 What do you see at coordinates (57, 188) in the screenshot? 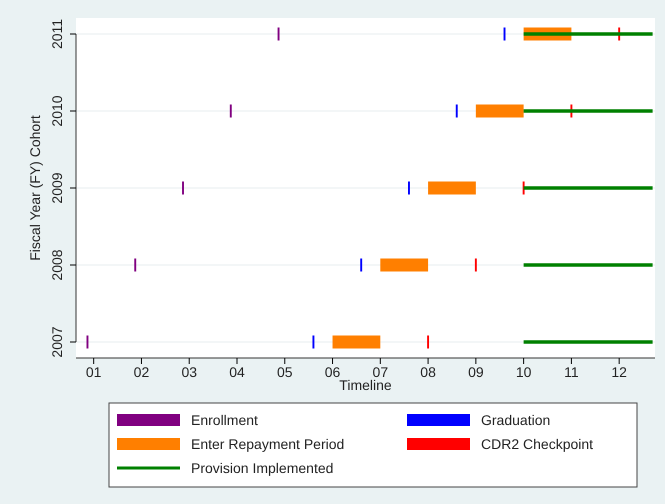
I see `y-tick-label: 2009` at bounding box center [57, 188].